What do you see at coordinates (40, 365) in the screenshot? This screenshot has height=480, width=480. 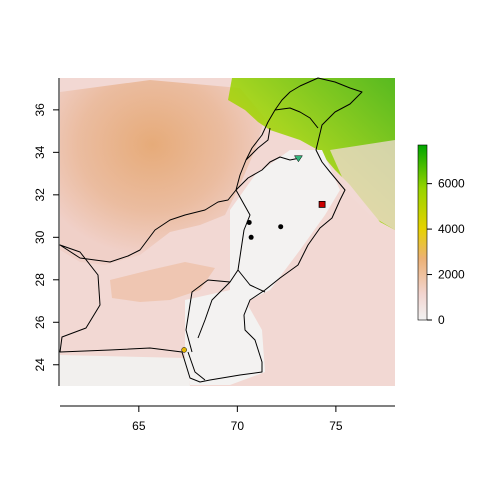 I see `y-tick-label: 24` at bounding box center [40, 365].